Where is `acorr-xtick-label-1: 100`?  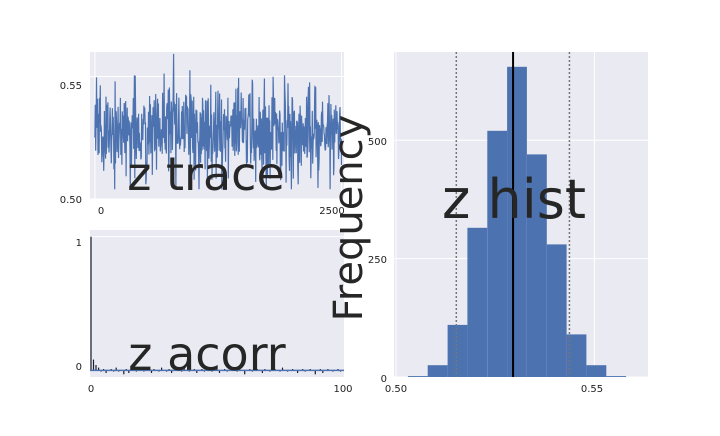
acorr-xtick-label-1: 100 is located at coordinates (342, 389).